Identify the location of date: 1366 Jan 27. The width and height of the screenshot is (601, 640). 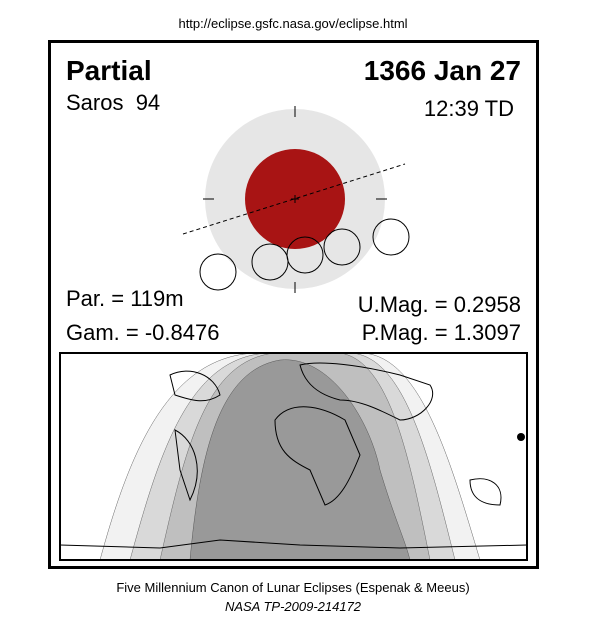
(442, 70).